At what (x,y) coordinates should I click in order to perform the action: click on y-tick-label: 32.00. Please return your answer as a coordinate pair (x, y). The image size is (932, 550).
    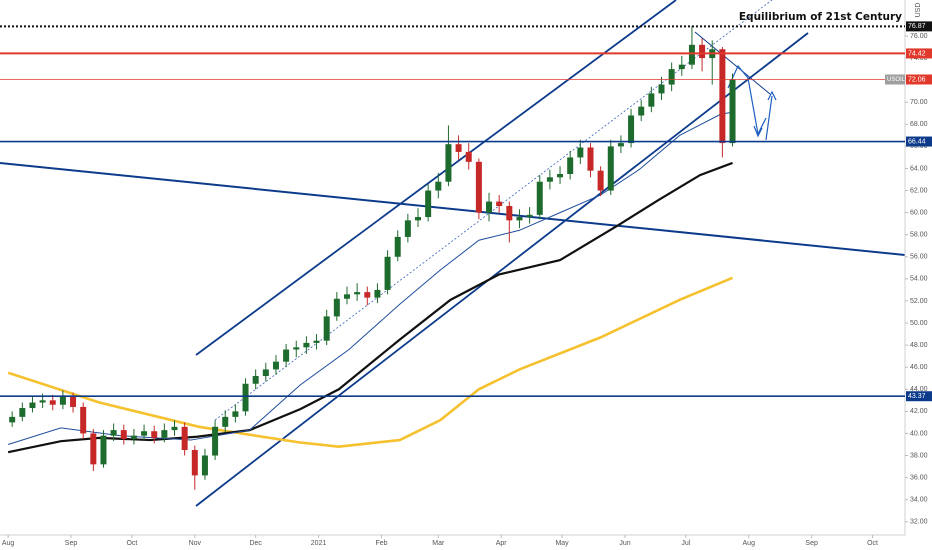
    Looking at the image, I should click on (919, 522).